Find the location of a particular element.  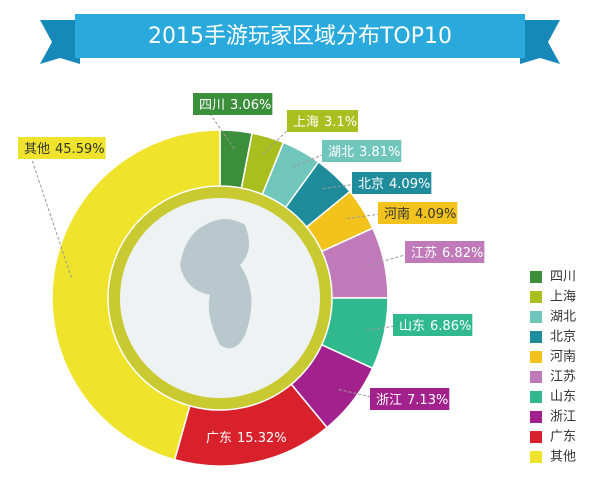

legend-label: 四川 is located at coordinates (563, 277).